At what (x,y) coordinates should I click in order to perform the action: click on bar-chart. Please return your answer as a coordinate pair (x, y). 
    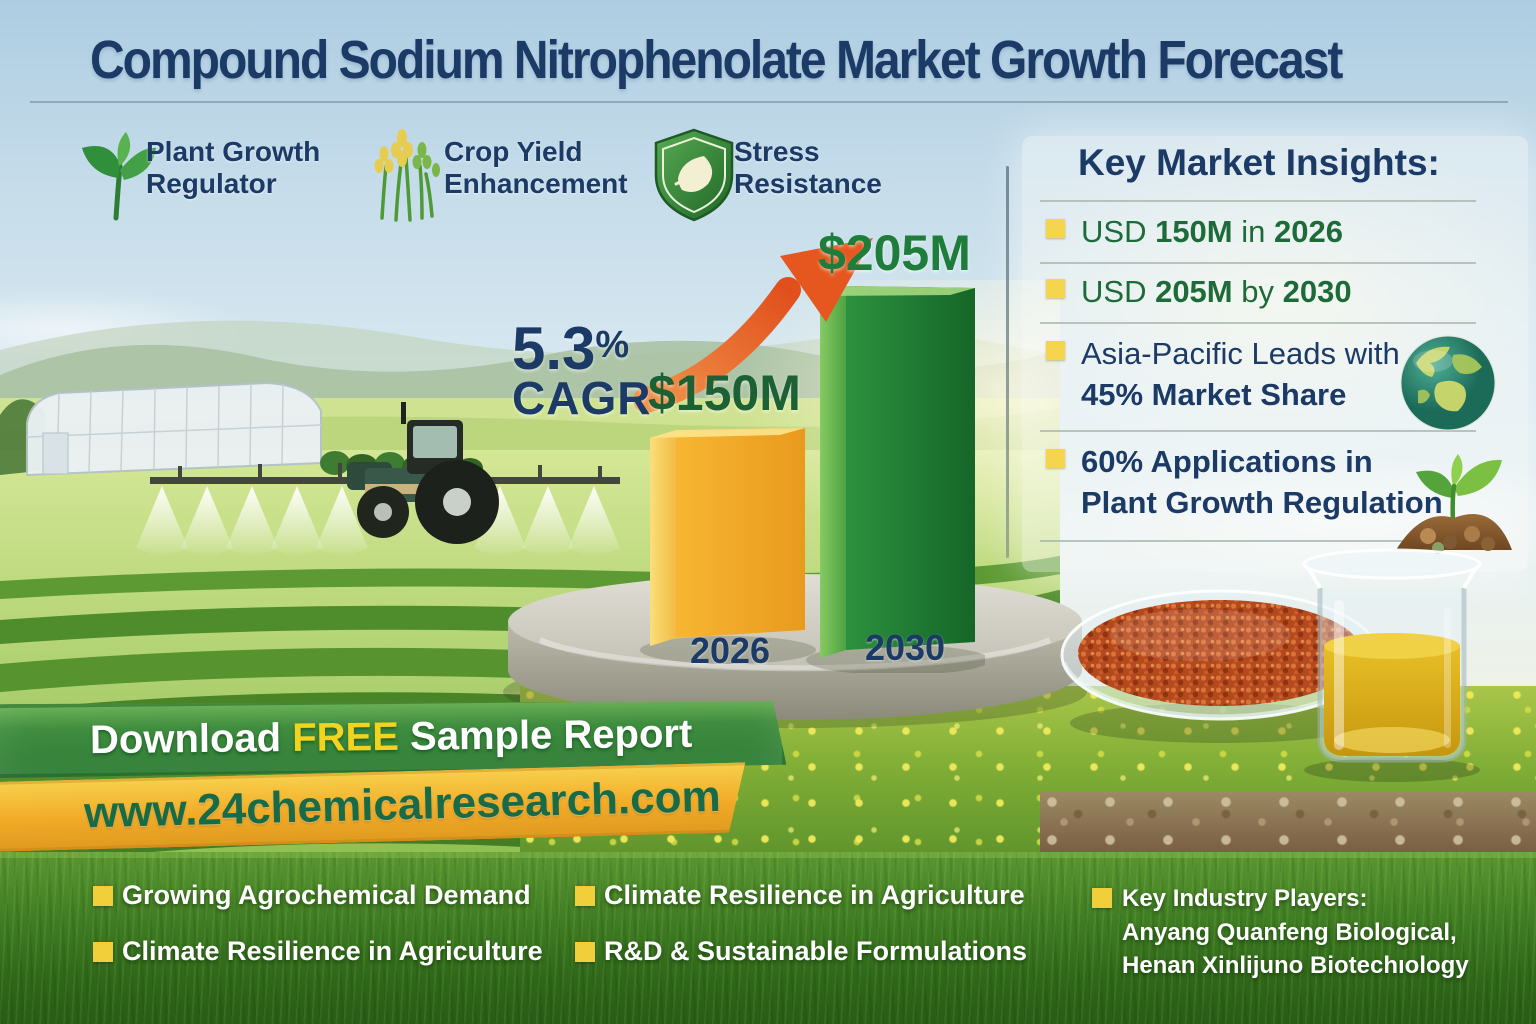
    Looking at the image, I should click on (812, 479).